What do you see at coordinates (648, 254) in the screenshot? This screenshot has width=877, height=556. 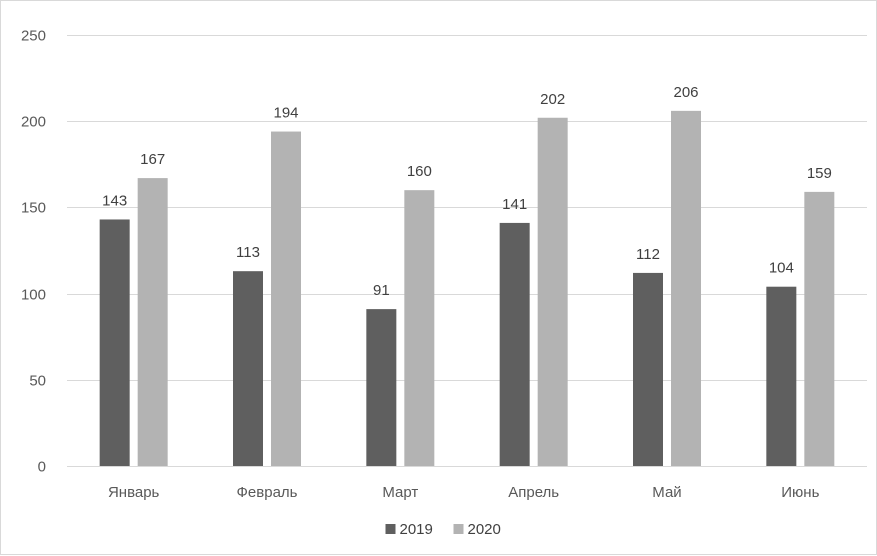 I see `data-label-2019-4: 112` at bounding box center [648, 254].